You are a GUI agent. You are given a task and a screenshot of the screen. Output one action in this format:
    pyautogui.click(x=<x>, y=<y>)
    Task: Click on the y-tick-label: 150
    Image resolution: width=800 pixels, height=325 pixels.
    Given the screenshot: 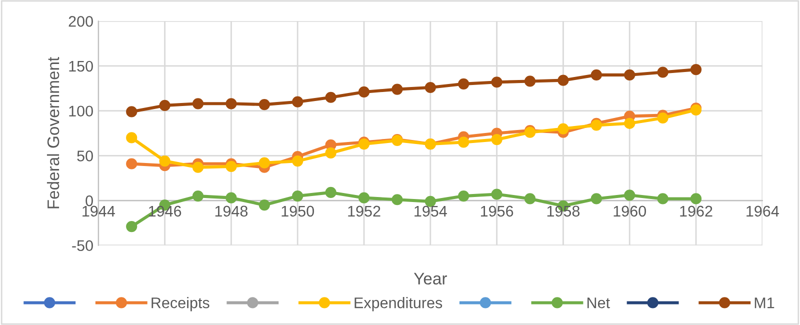 What is the action you would take?
    pyautogui.click(x=81, y=66)
    